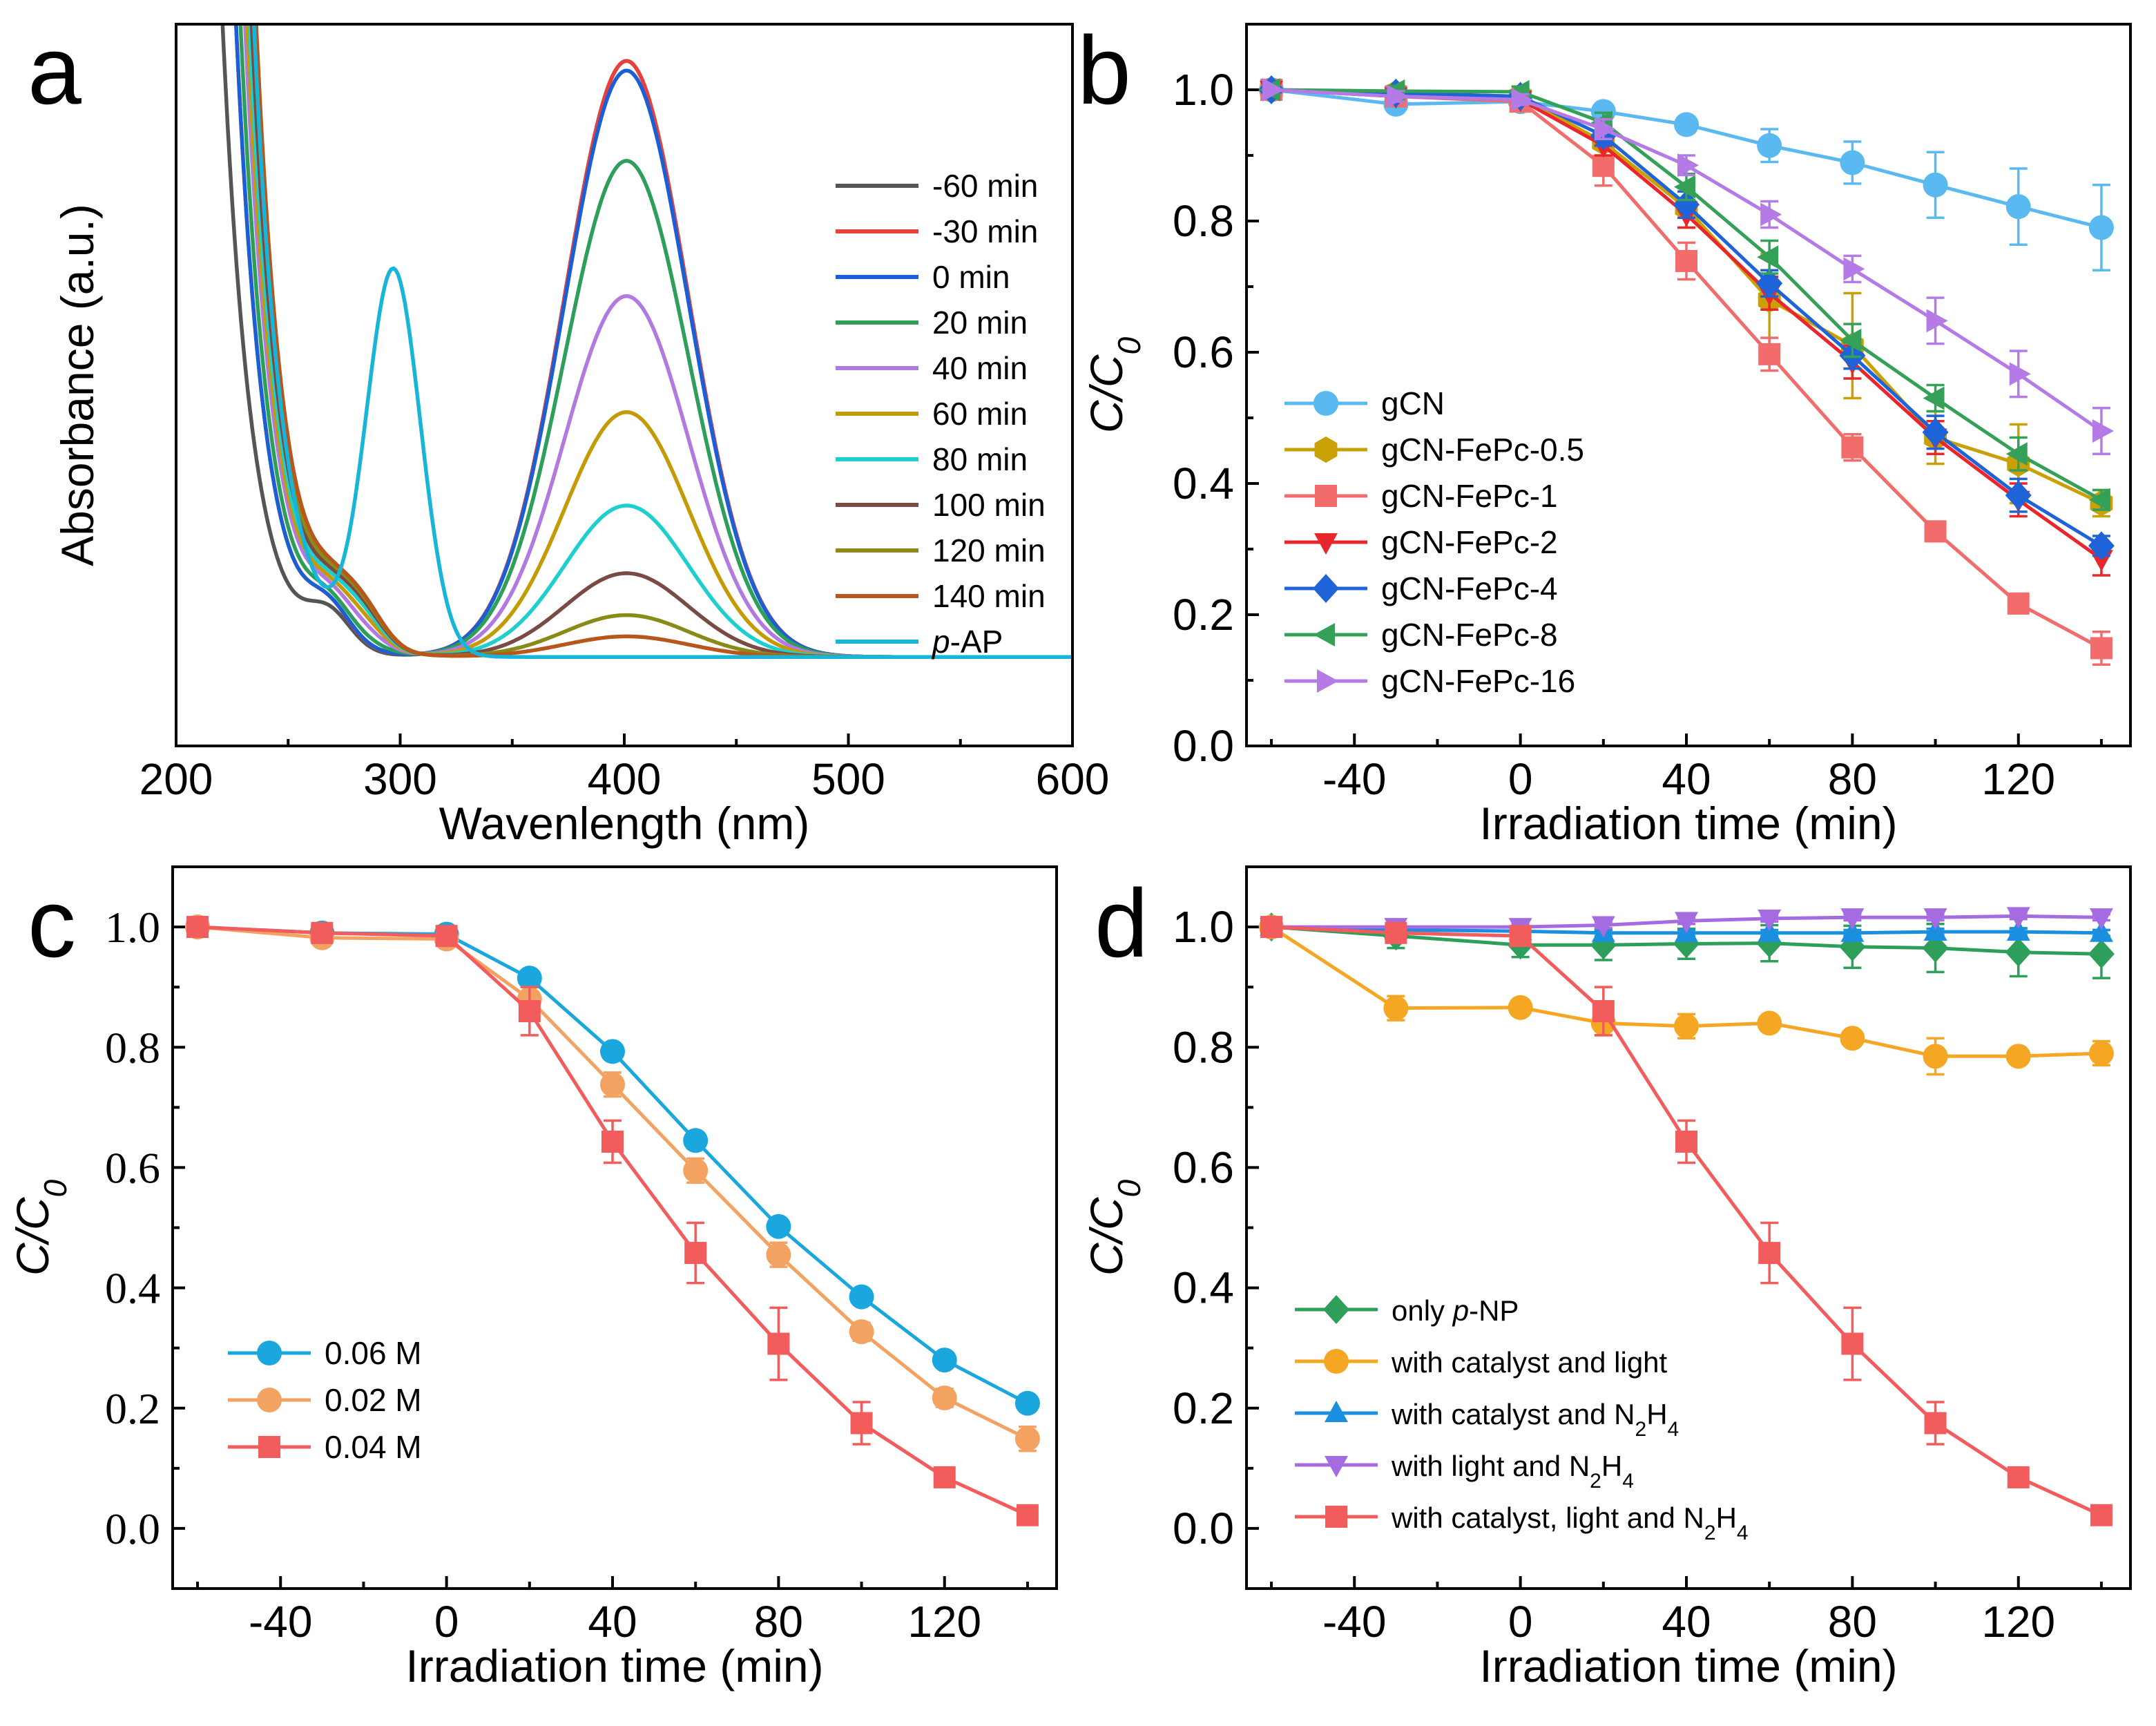  What do you see at coordinates (1203, 615) in the screenshot?
I see `y-tick-label-b-1: 0.2` at bounding box center [1203, 615].